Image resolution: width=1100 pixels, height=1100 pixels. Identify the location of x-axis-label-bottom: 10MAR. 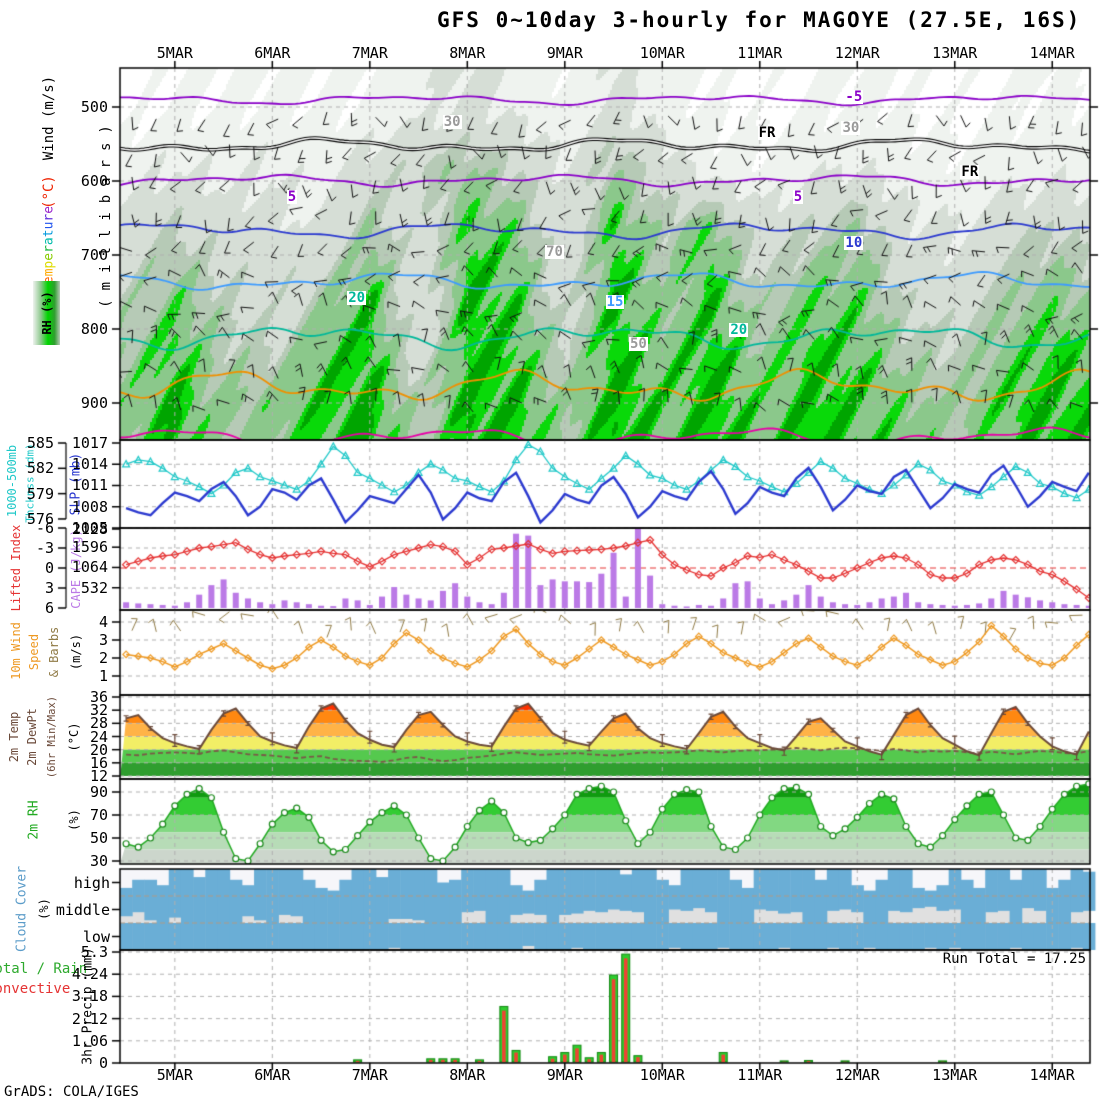
(662, 1075).